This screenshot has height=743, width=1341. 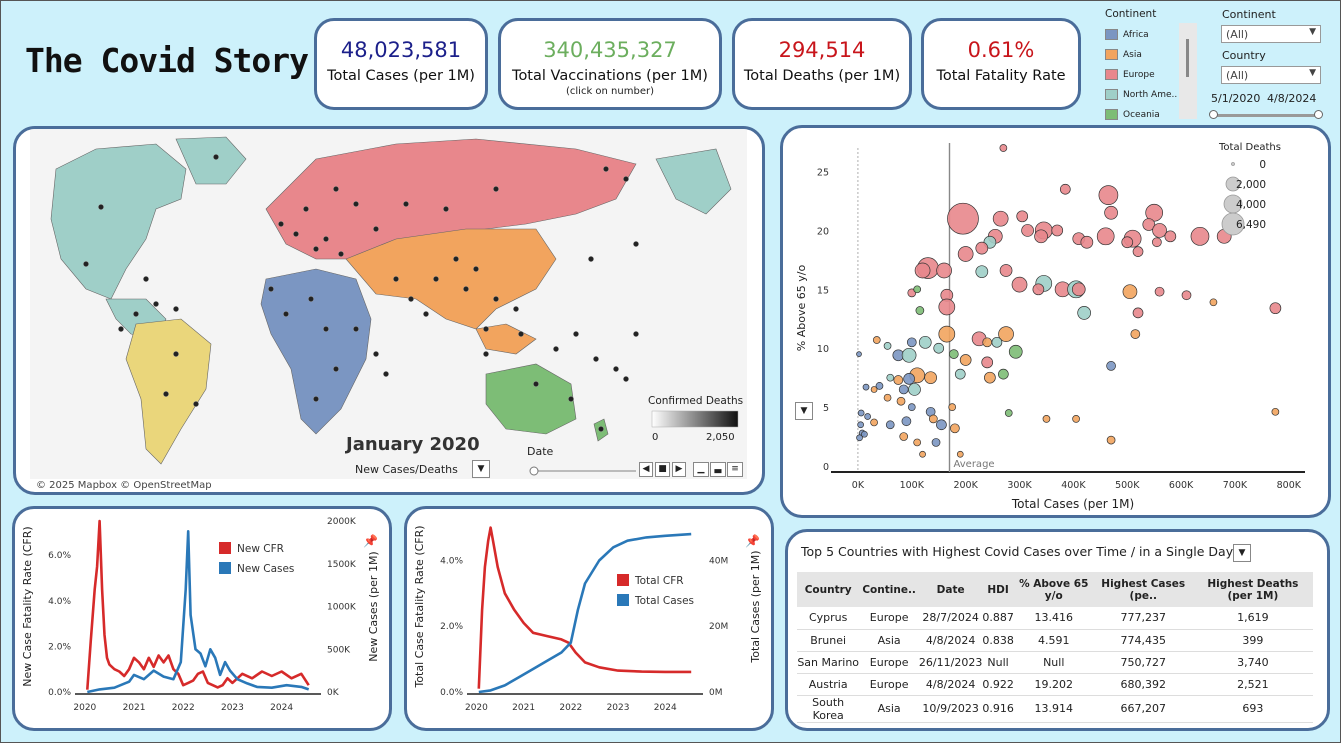 I want to click on kpi-fatality-rate: 0.61% Total Fatality Rate, so click(x=1001, y=64).